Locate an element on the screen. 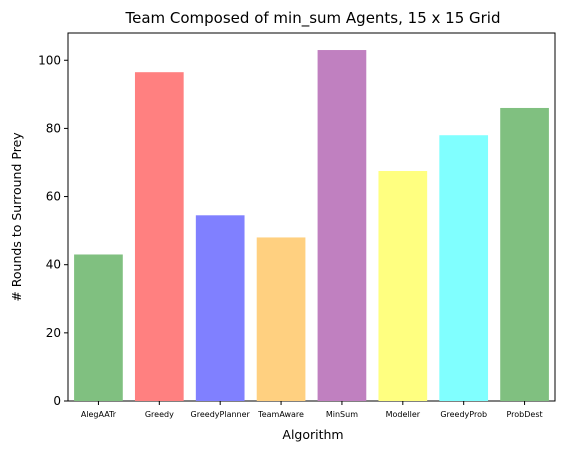 The image size is (571, 450). x-tick-label: TeamAware is located at coordinates (280, 414).